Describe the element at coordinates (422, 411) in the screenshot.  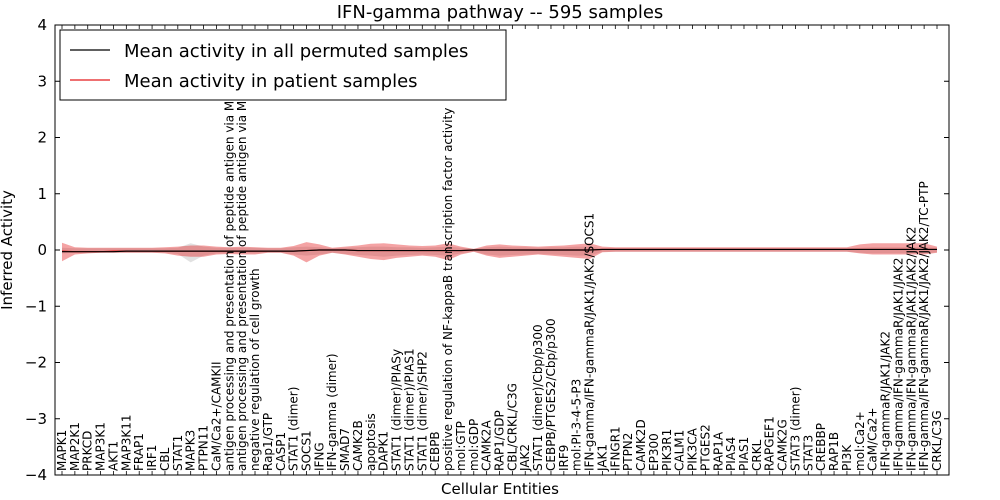
I see `category-label: STAT1 (dimer)/SHP2` at that location.